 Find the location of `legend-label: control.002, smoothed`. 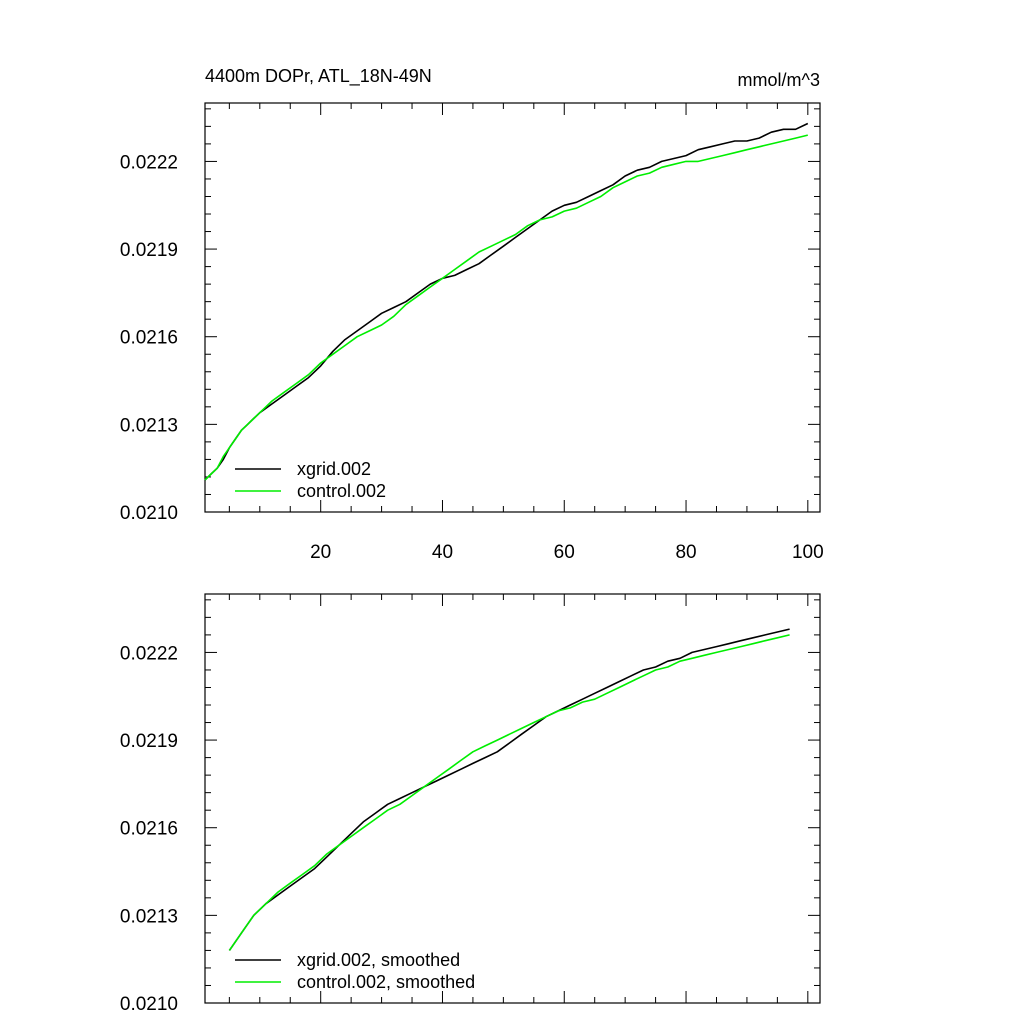

legend-label: control.002, smoothed is located at coordinates (386, 982).